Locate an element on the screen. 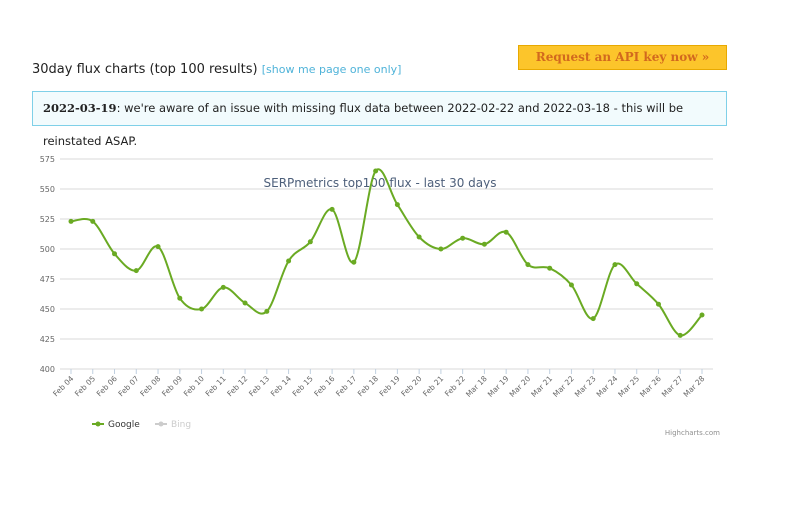 This screenshot has height=530, width=800. x-tick-label: Mar 22 is located at coordinates (563, 386).